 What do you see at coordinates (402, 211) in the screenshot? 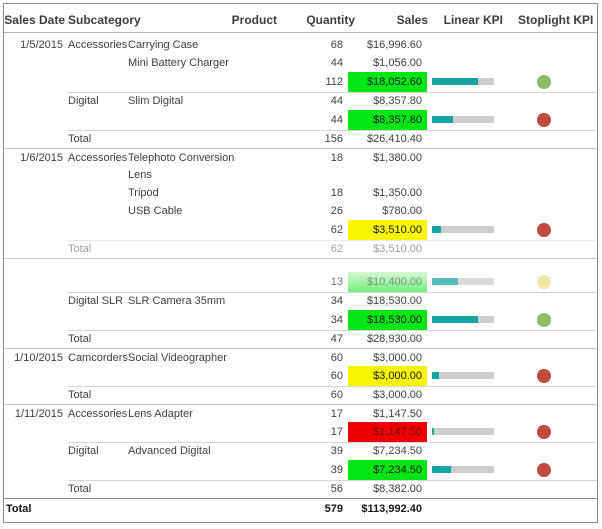
I see `cell-sales: $780.00` at bounding box center [402, 211].